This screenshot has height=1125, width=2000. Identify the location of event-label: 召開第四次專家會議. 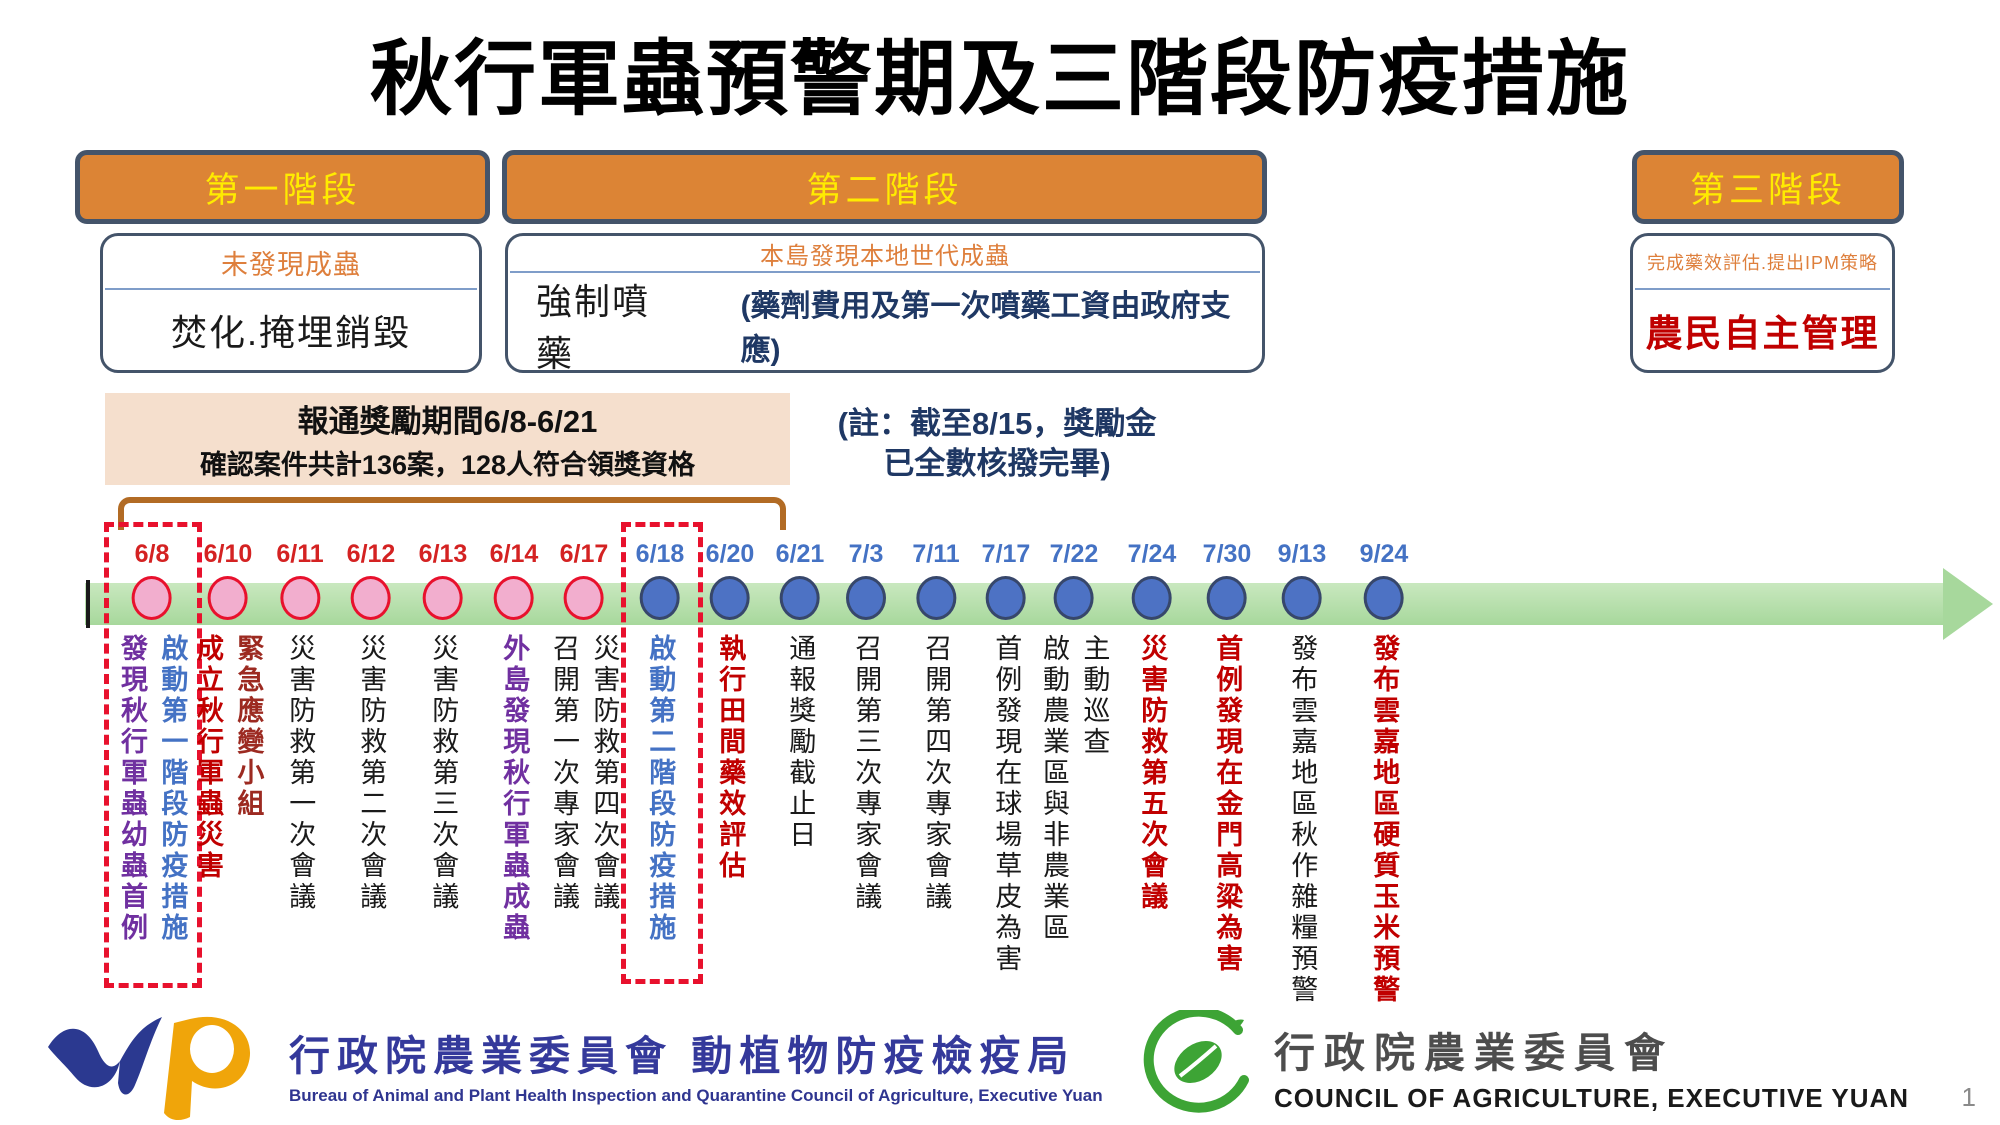
(936, 773).